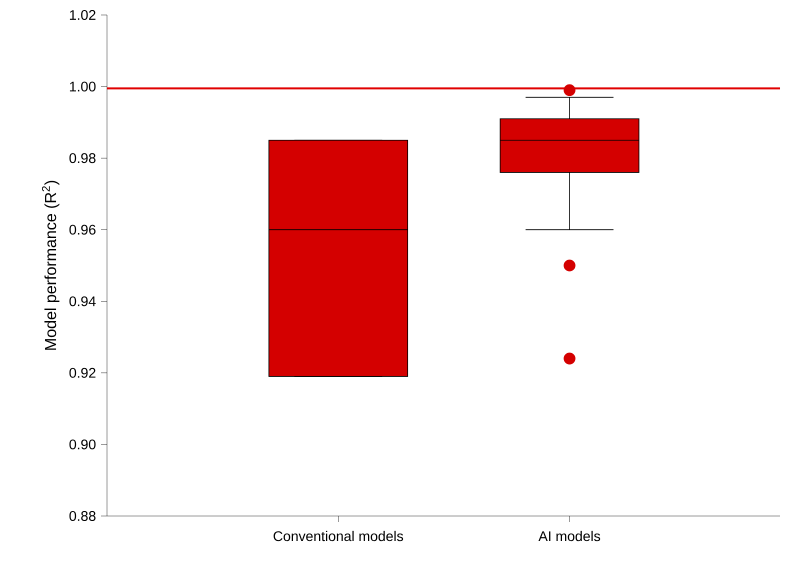 The height and width of the screenshot is (563, 793). Describe the element at coordinates (339, 536) in the screenshot. I see `x-tick-label: Conventional models` at that location.